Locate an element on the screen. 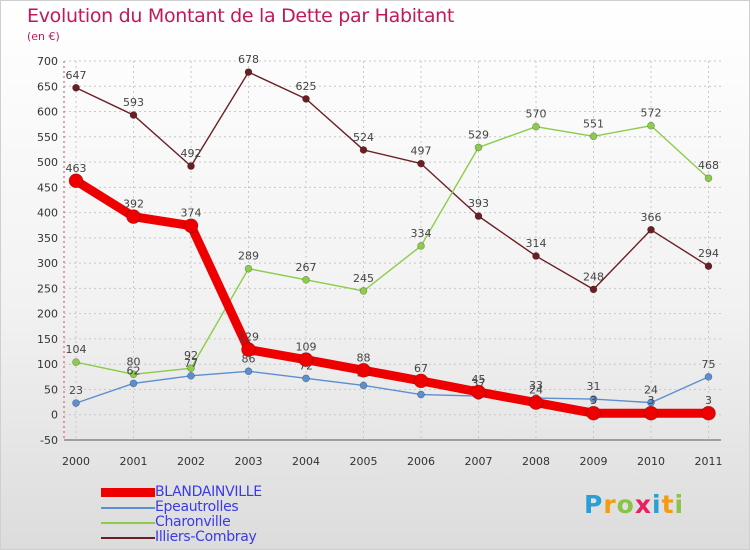 The width and height of the screenshot is (750, 550). x-tick-label: 2002 is located at coordinates (191, 461).